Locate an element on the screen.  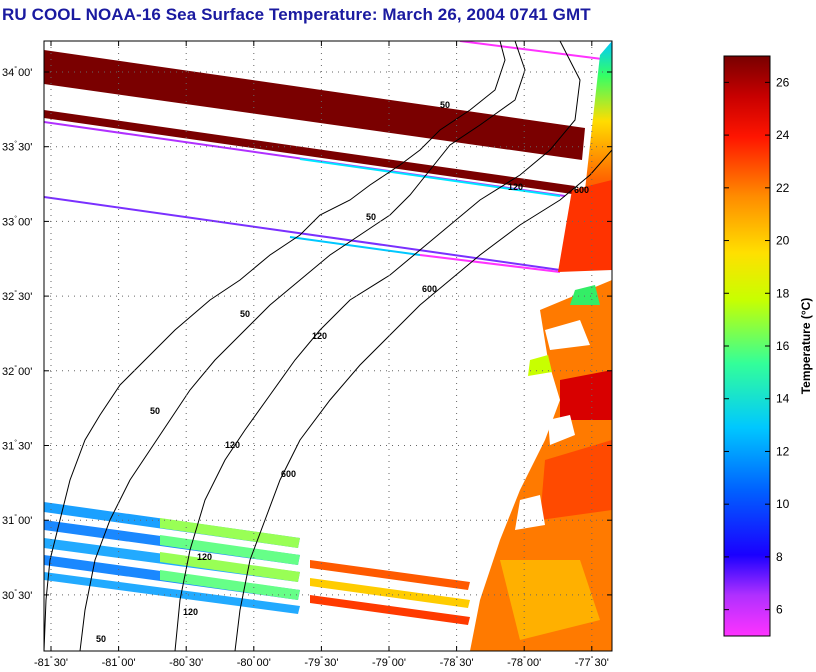
colorbar-tick-label: 26 is located at coordinates (783, 82).